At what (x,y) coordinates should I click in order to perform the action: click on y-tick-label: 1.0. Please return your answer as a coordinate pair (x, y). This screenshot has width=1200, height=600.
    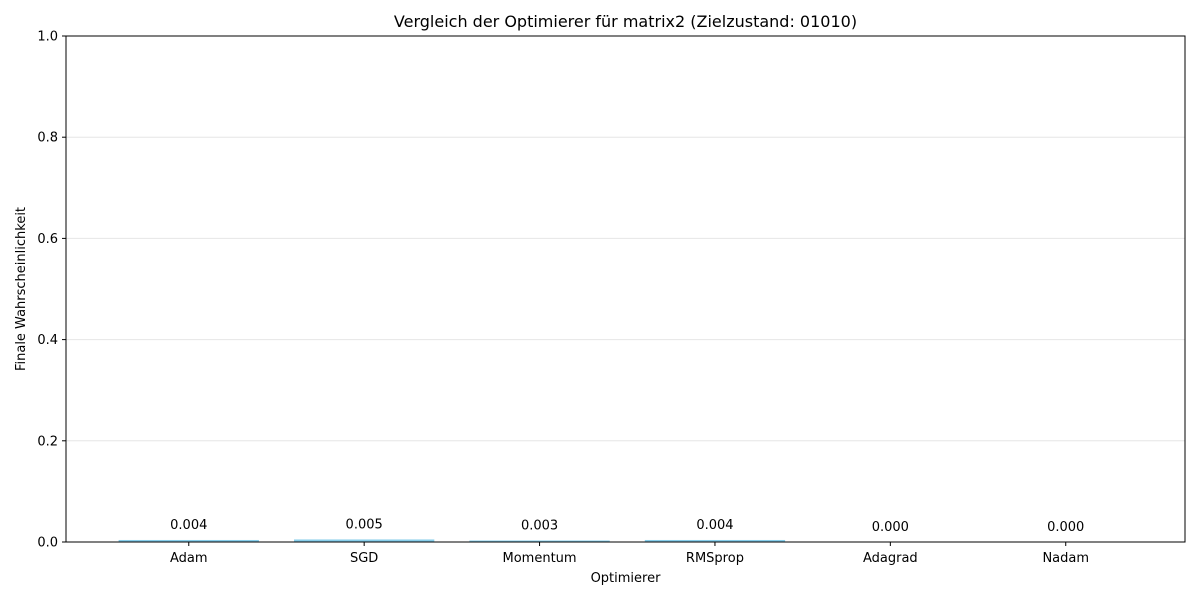
    Looking at the image, I should click on (47, 37).